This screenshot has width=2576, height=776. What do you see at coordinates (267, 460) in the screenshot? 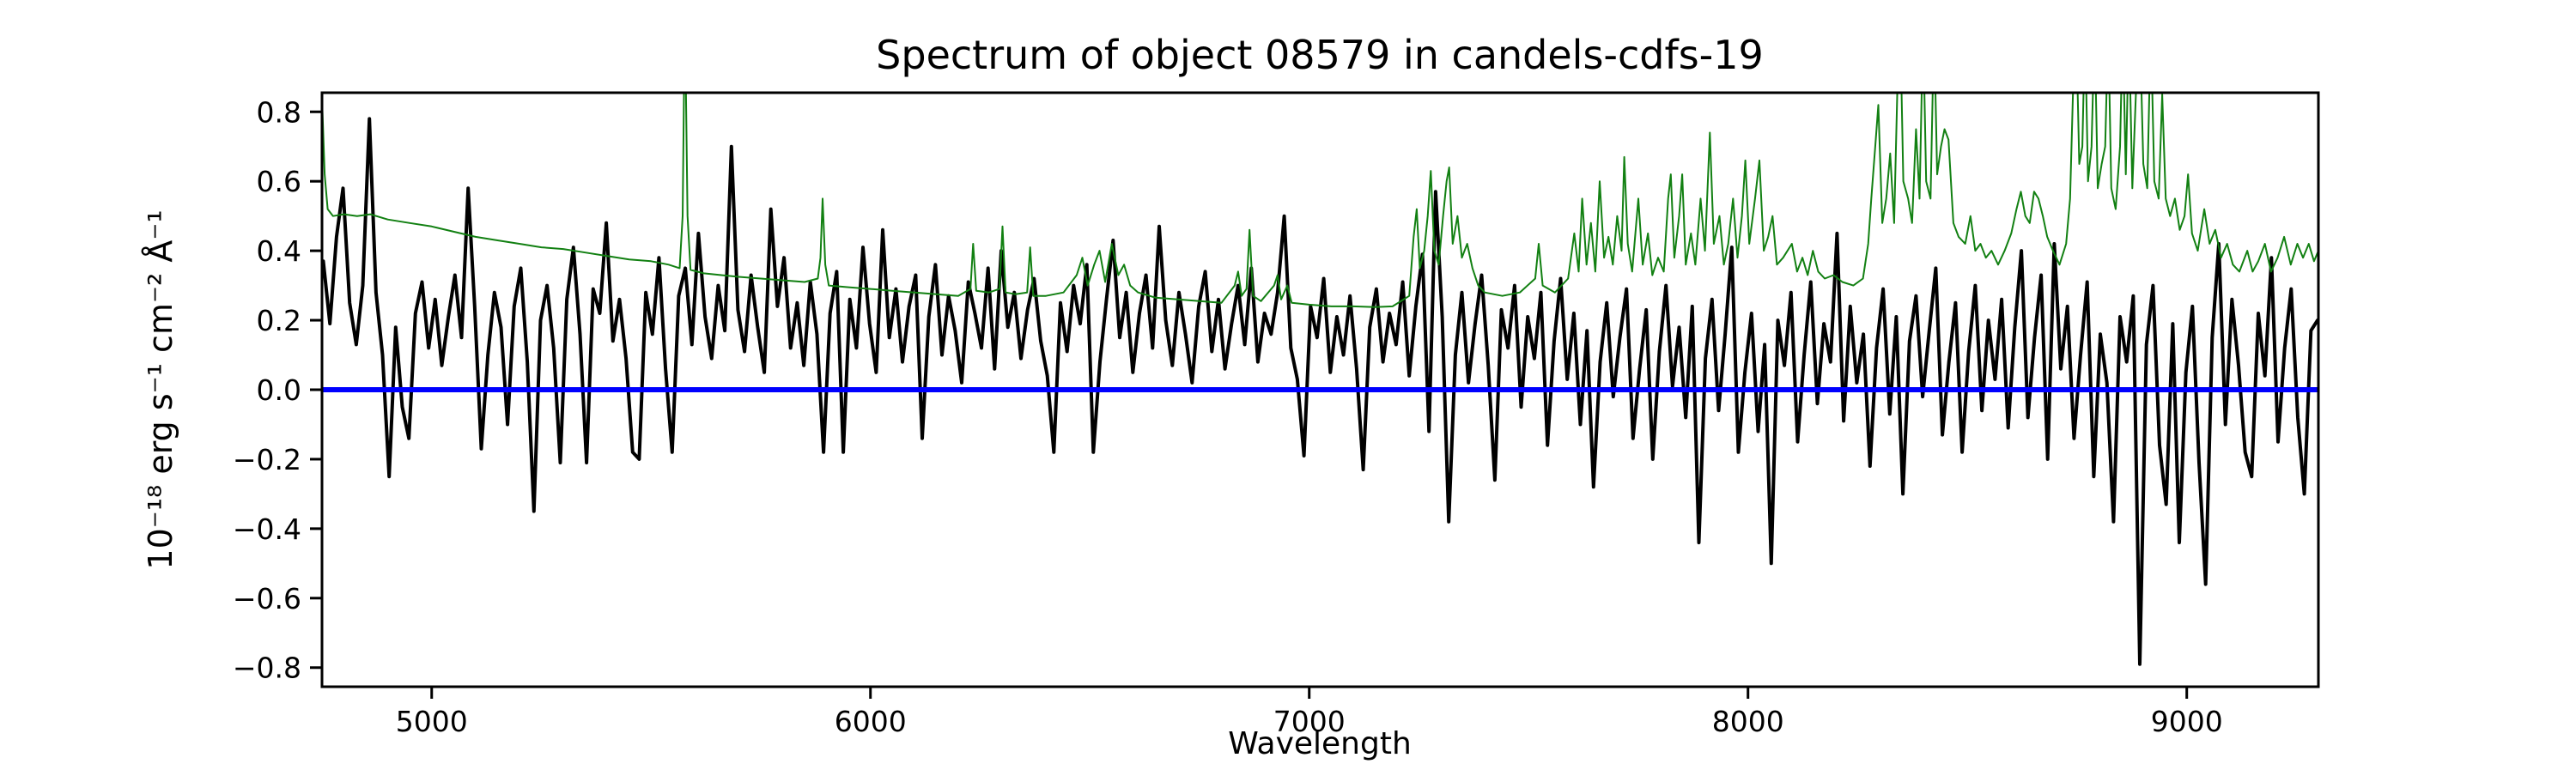
I see `y-tick-label: −0.2` at bounding box center [267, 460].